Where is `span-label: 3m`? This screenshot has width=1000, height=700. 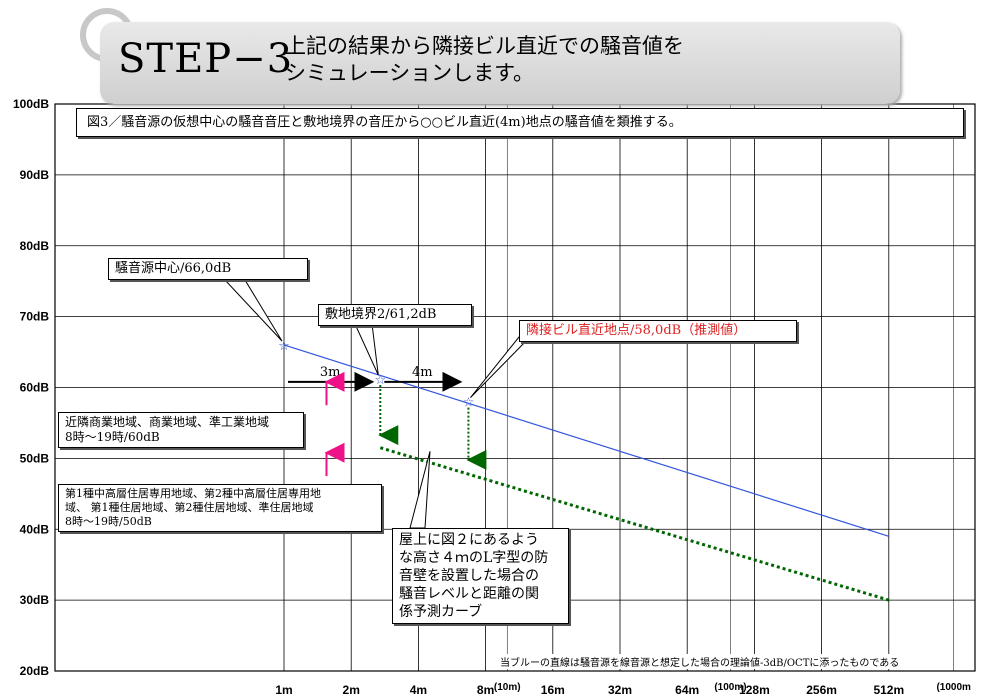 span-label: 3m is located at coordinates (330, 372).